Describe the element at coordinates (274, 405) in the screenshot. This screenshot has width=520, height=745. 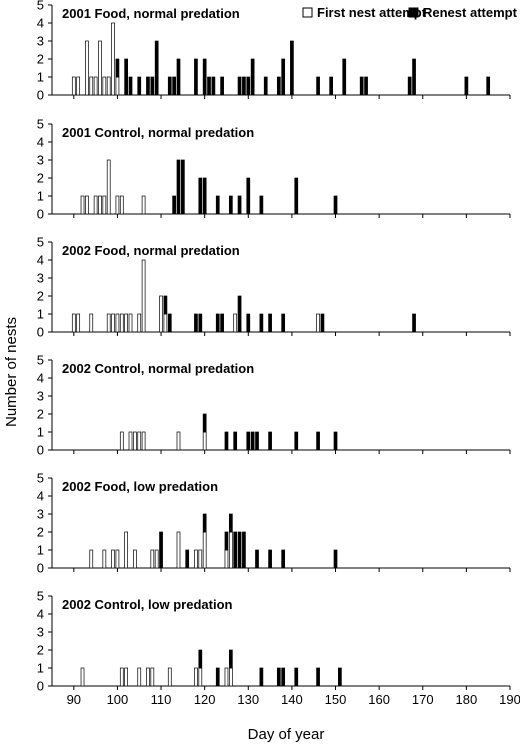
I see `panel-4: 0 1 2 3 4 5 2002 Control, normal predation` at that location.